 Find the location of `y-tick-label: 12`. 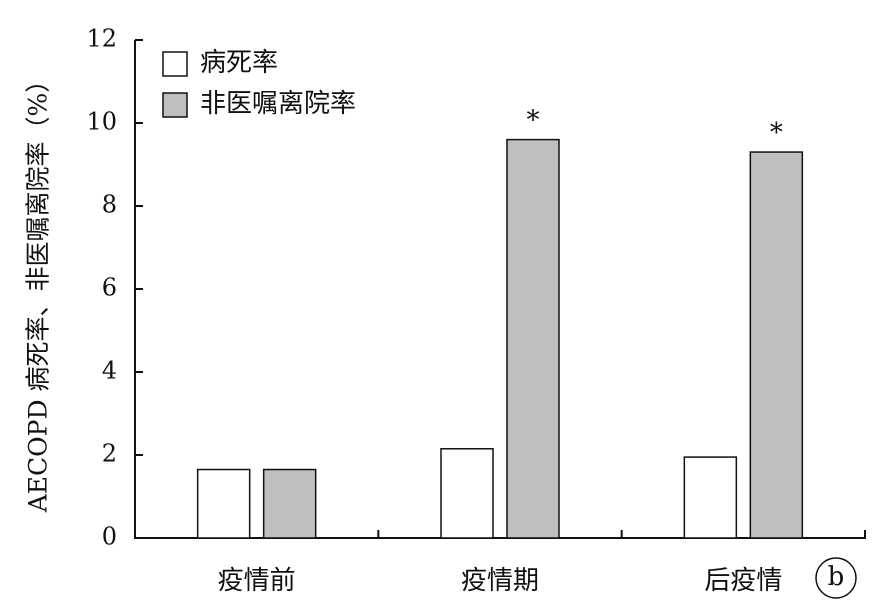

y-tick-label: 12 is located at coordinates (101, 39).